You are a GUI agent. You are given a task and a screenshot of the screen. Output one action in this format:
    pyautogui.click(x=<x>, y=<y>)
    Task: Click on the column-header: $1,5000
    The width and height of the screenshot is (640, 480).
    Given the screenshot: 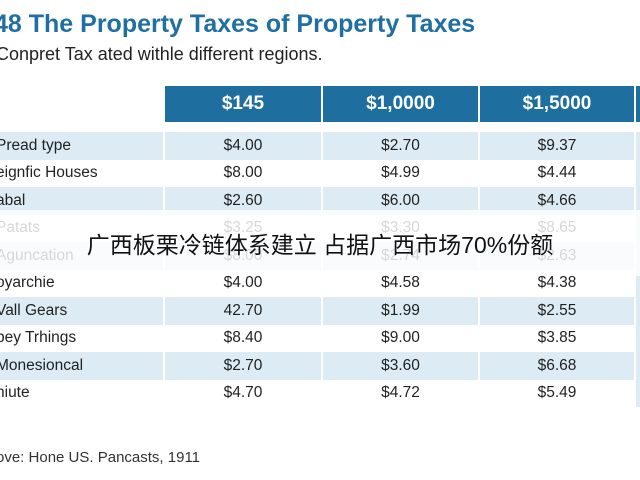 What is the action you would take?
    pyautogui.click(x=558, y=104)
    